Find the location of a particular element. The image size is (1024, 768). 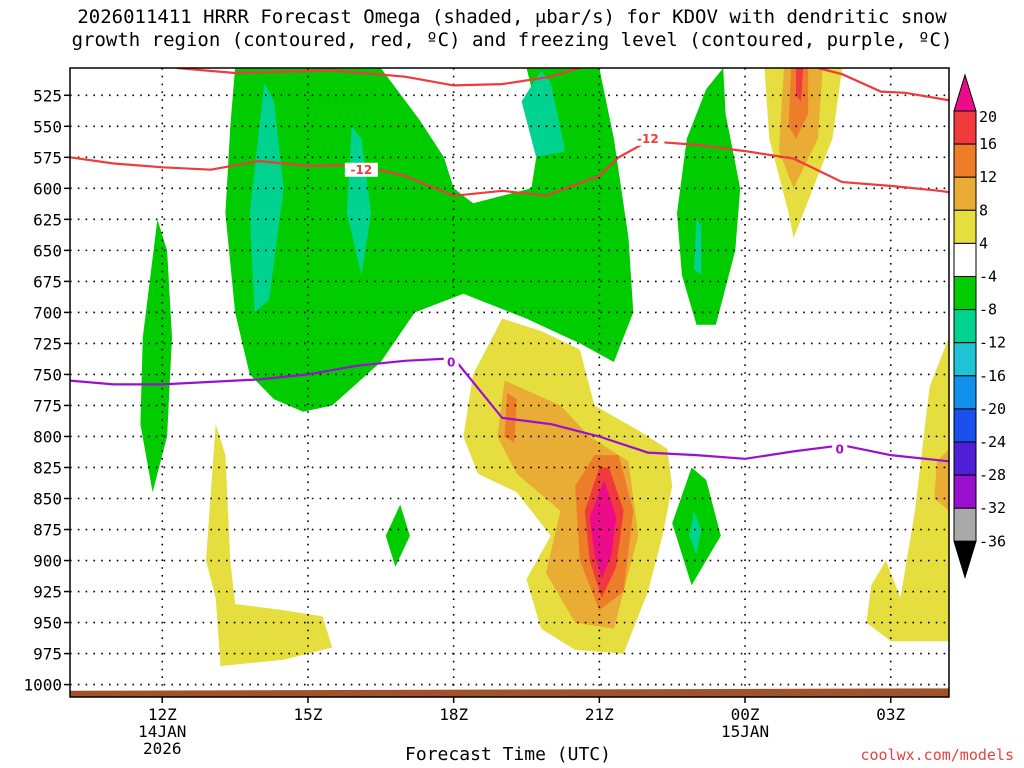

y-tick-label: 925 is located at coordinates (47, 592).